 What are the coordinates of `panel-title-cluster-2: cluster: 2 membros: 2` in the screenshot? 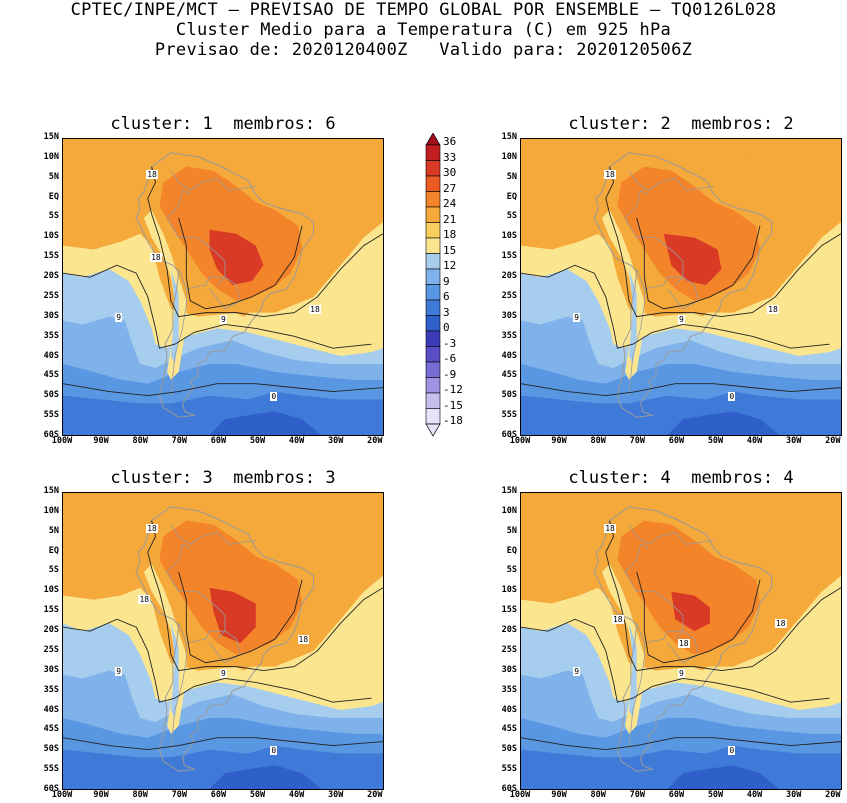 It's located at (681, 124).